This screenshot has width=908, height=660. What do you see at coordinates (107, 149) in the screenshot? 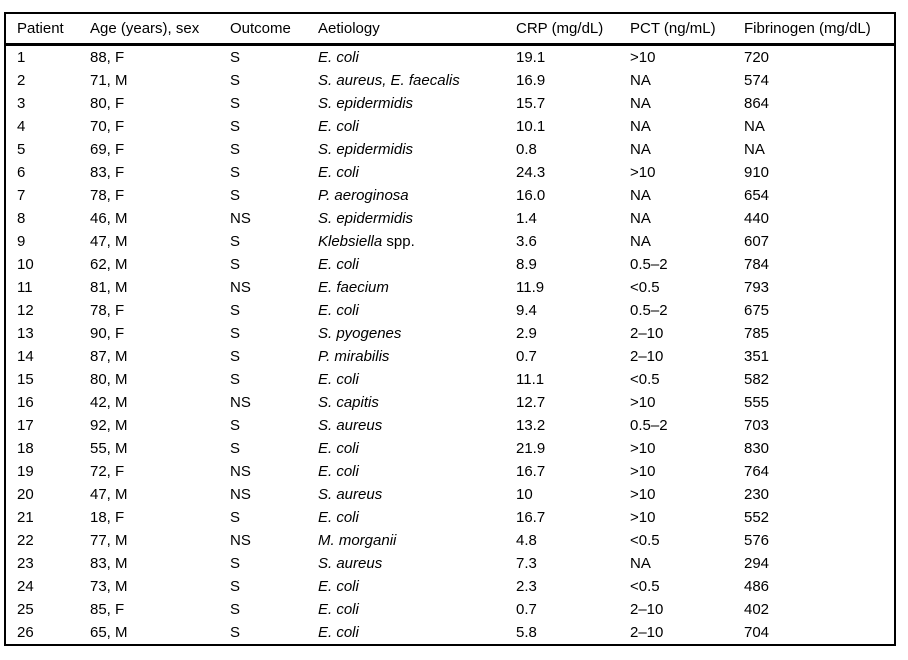
I see `cell-age_sex: 69, F` at bounding box center [107, 149].